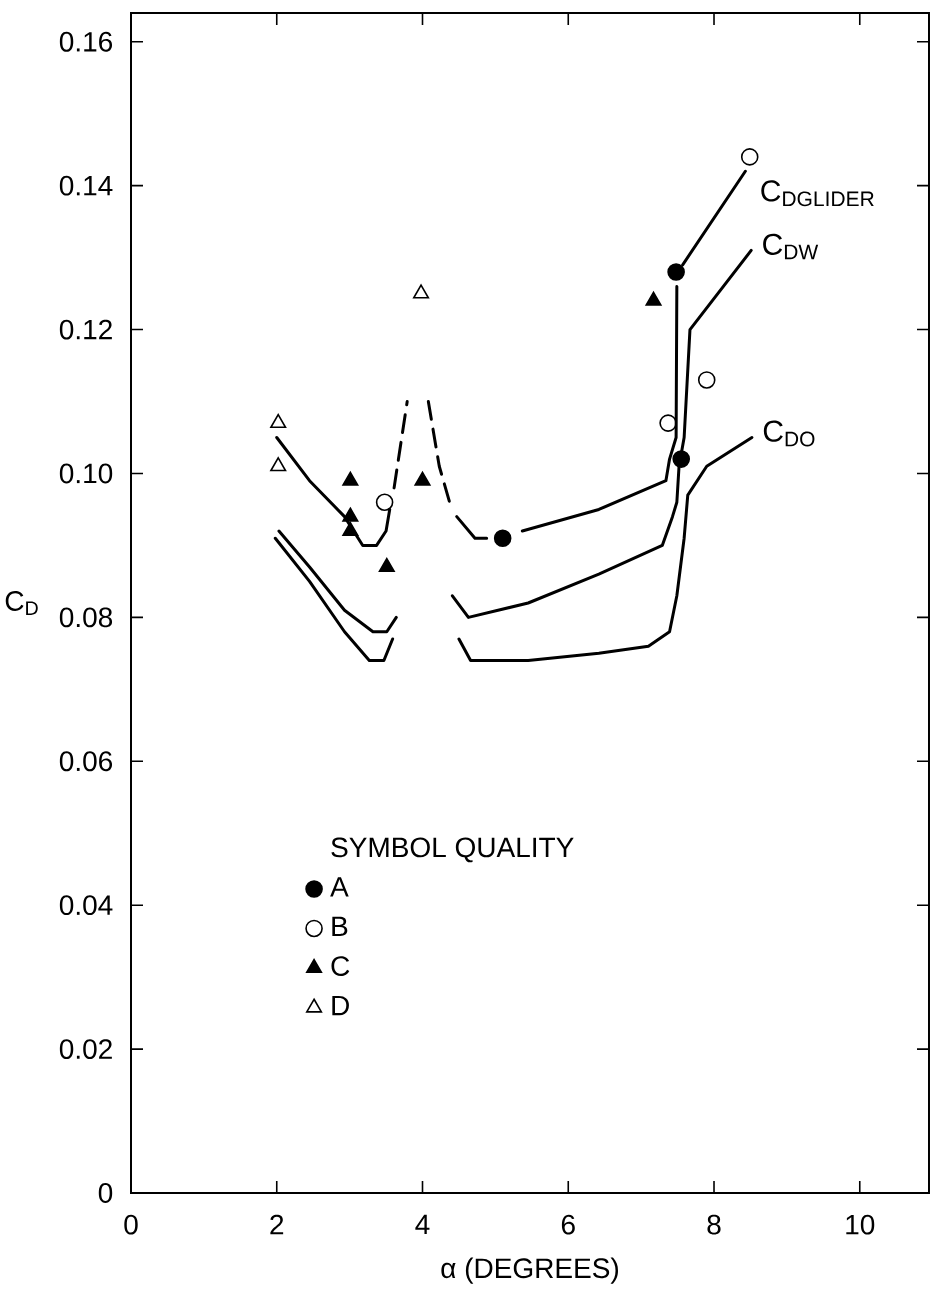 This screenshot has width=930, height=1300. What do you see at coordinates (340, 1005) in the screenshot?
I see `legend-label: D` at bounding box center [340, 1005].